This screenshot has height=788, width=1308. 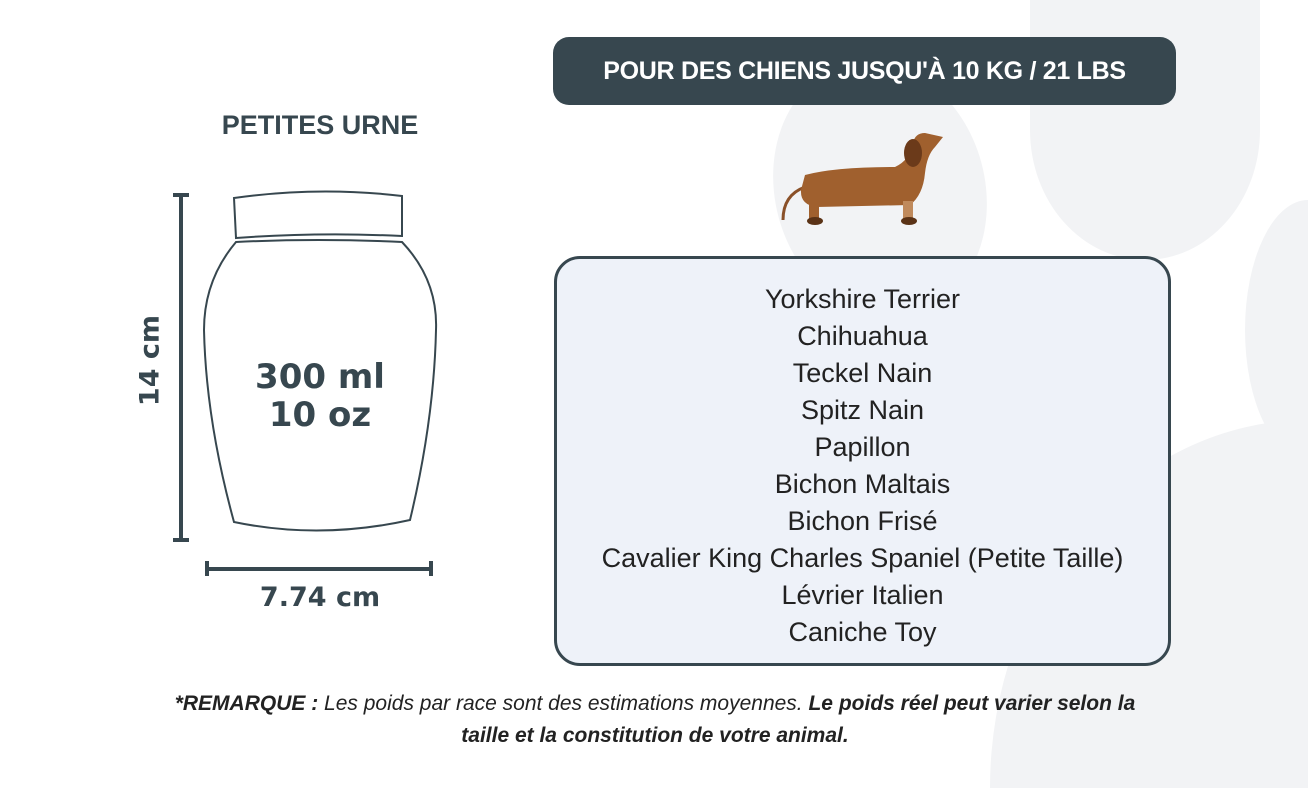 What do you see at coordinates (862, 484) in the screenshot?
I see `breed-item: Bichon Maltais` at bounding box center [862, 484].